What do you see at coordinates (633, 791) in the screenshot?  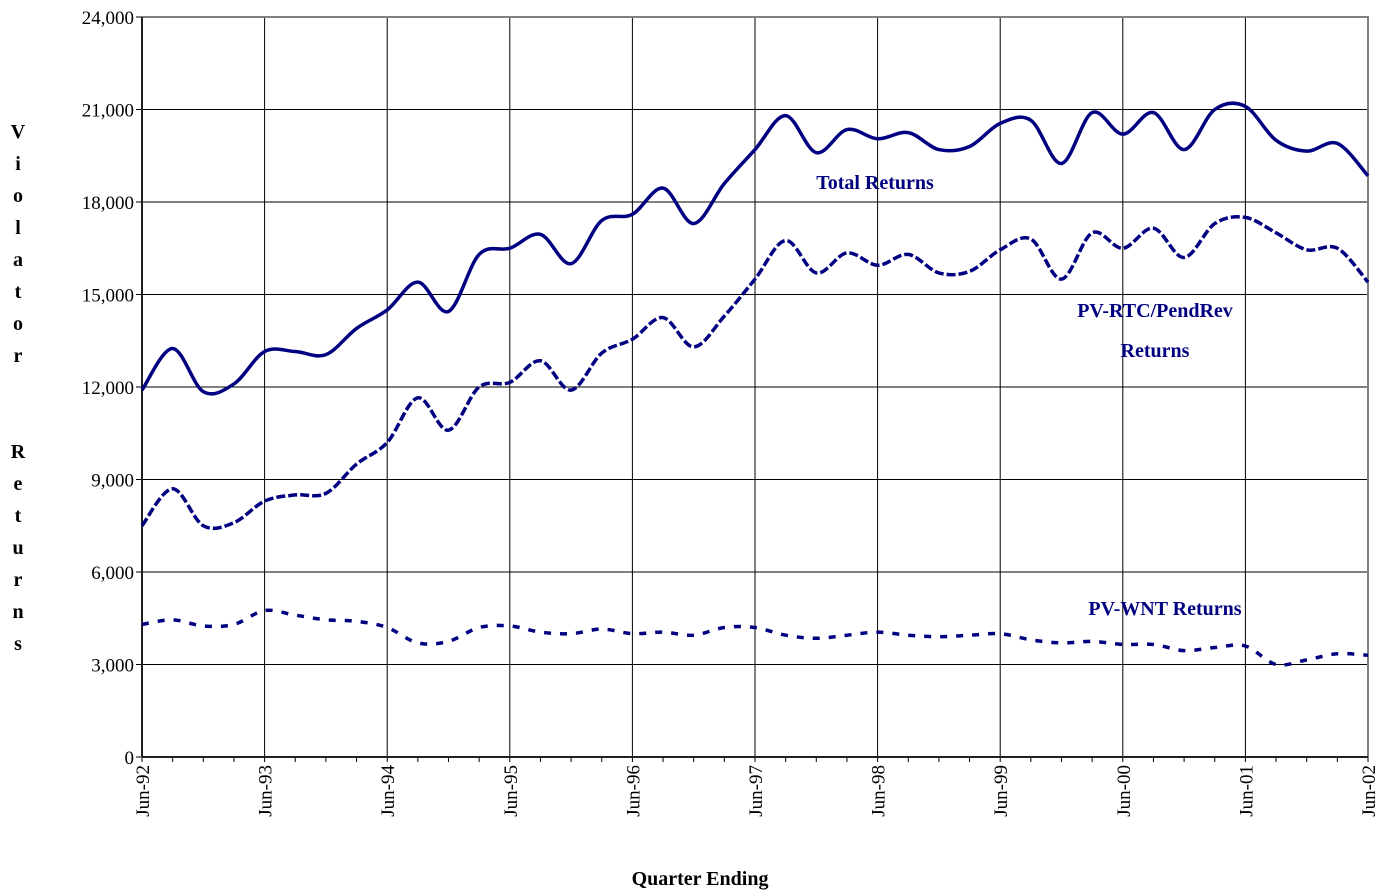 I see `x-tick-label: Jun-96` at bounding box center [633, 791].